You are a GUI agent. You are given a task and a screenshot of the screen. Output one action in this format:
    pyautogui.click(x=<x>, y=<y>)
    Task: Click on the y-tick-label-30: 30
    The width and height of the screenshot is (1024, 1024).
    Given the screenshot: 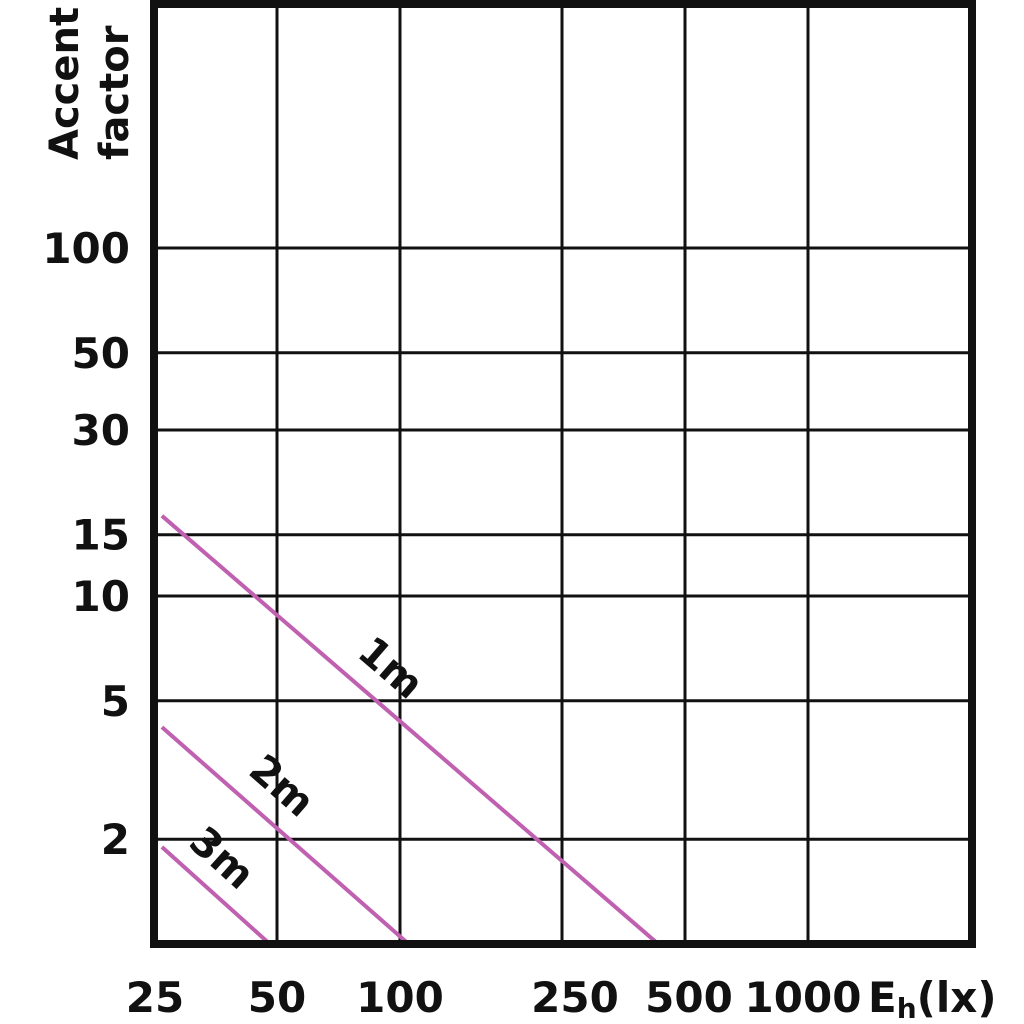 What is the action you would take?
    pyautogui.click(x=101, y=430)
    